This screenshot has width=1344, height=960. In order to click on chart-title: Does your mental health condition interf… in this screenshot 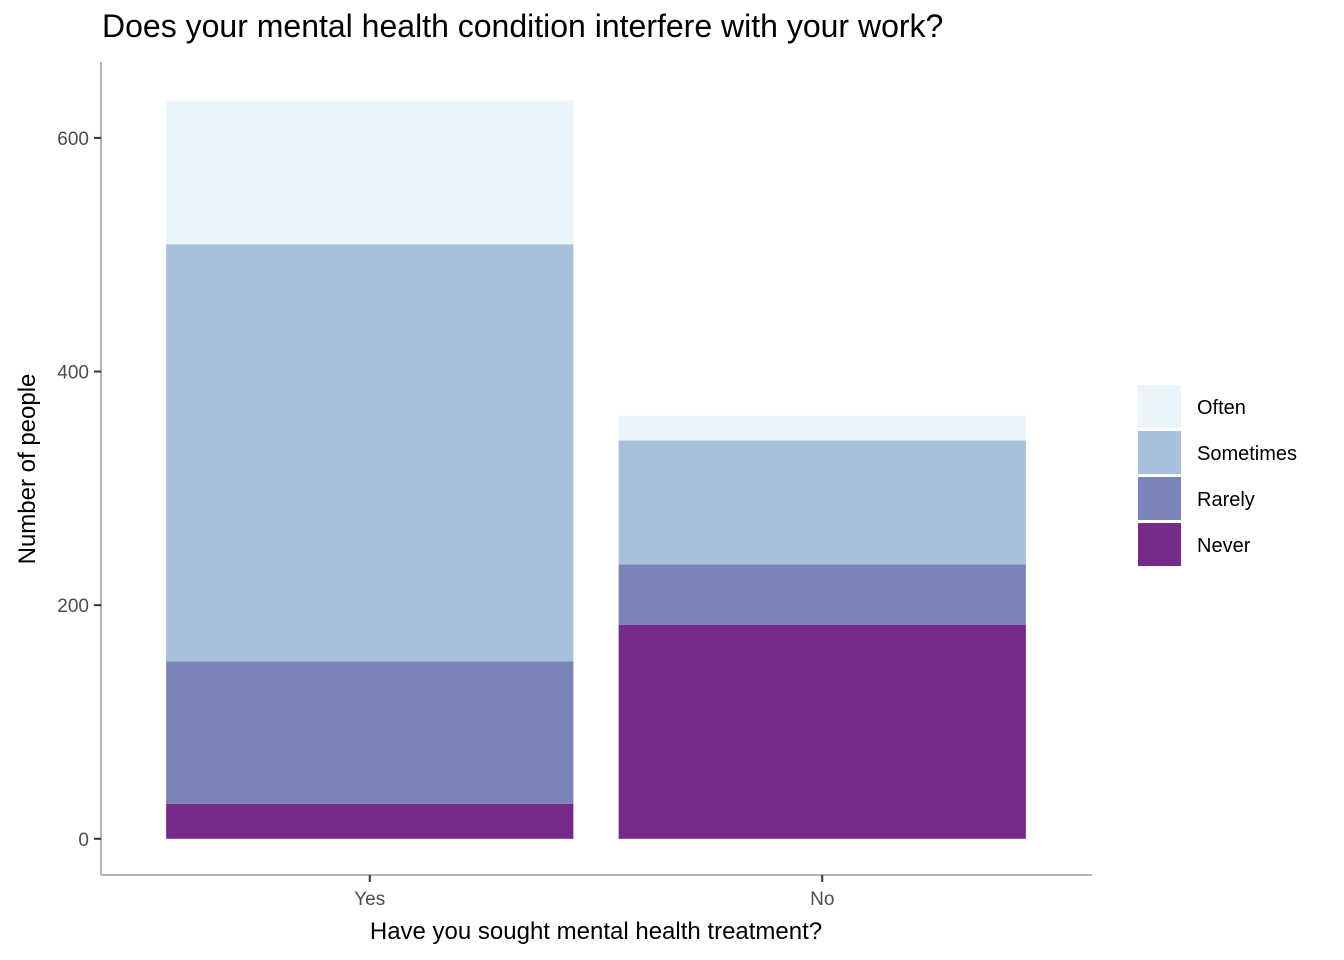, I will do `click(523, 26)`.